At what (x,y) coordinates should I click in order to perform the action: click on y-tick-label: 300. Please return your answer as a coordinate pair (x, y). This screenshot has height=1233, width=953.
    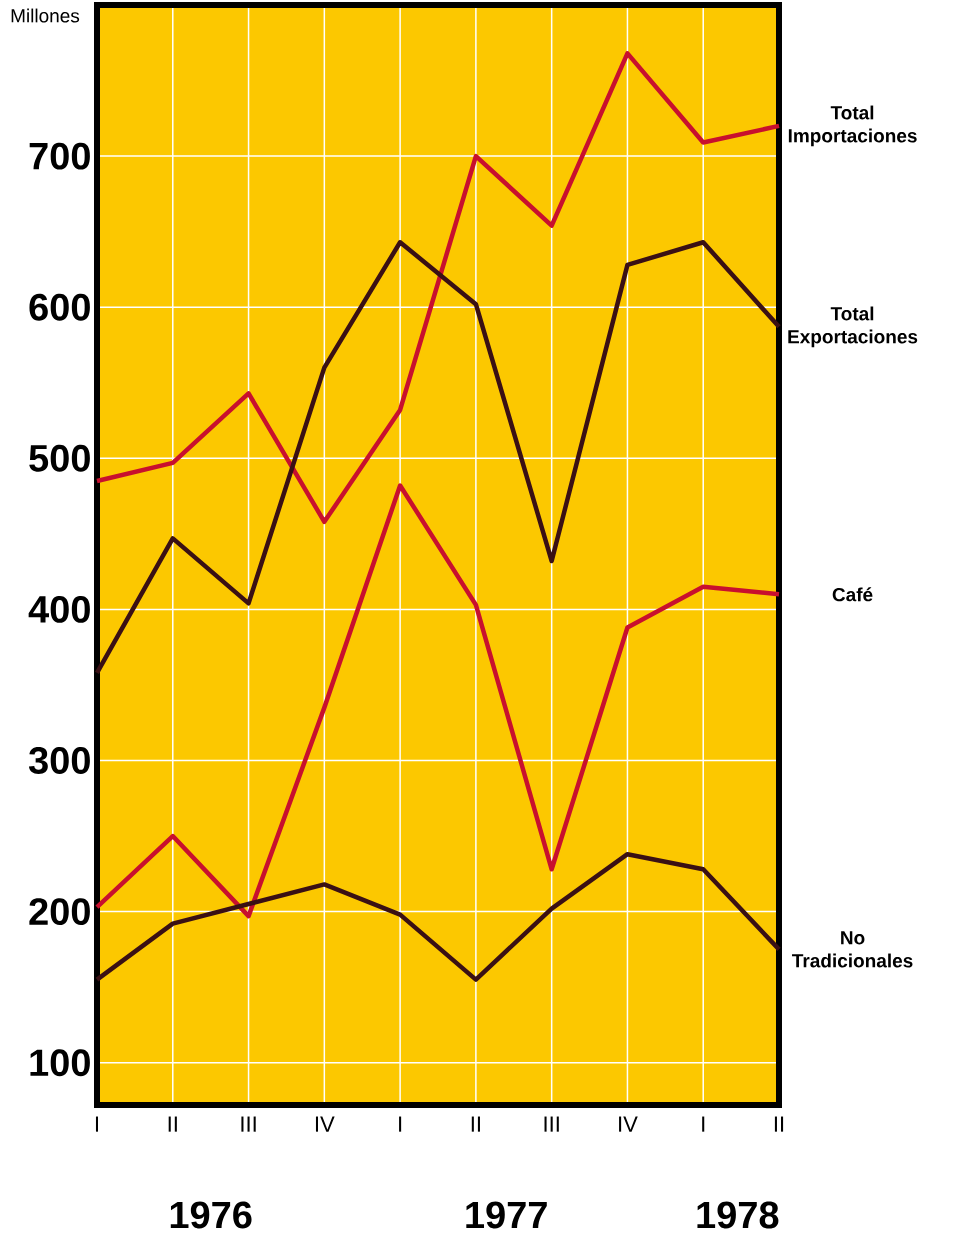
    Looking at the image, I should click on (59, 760).